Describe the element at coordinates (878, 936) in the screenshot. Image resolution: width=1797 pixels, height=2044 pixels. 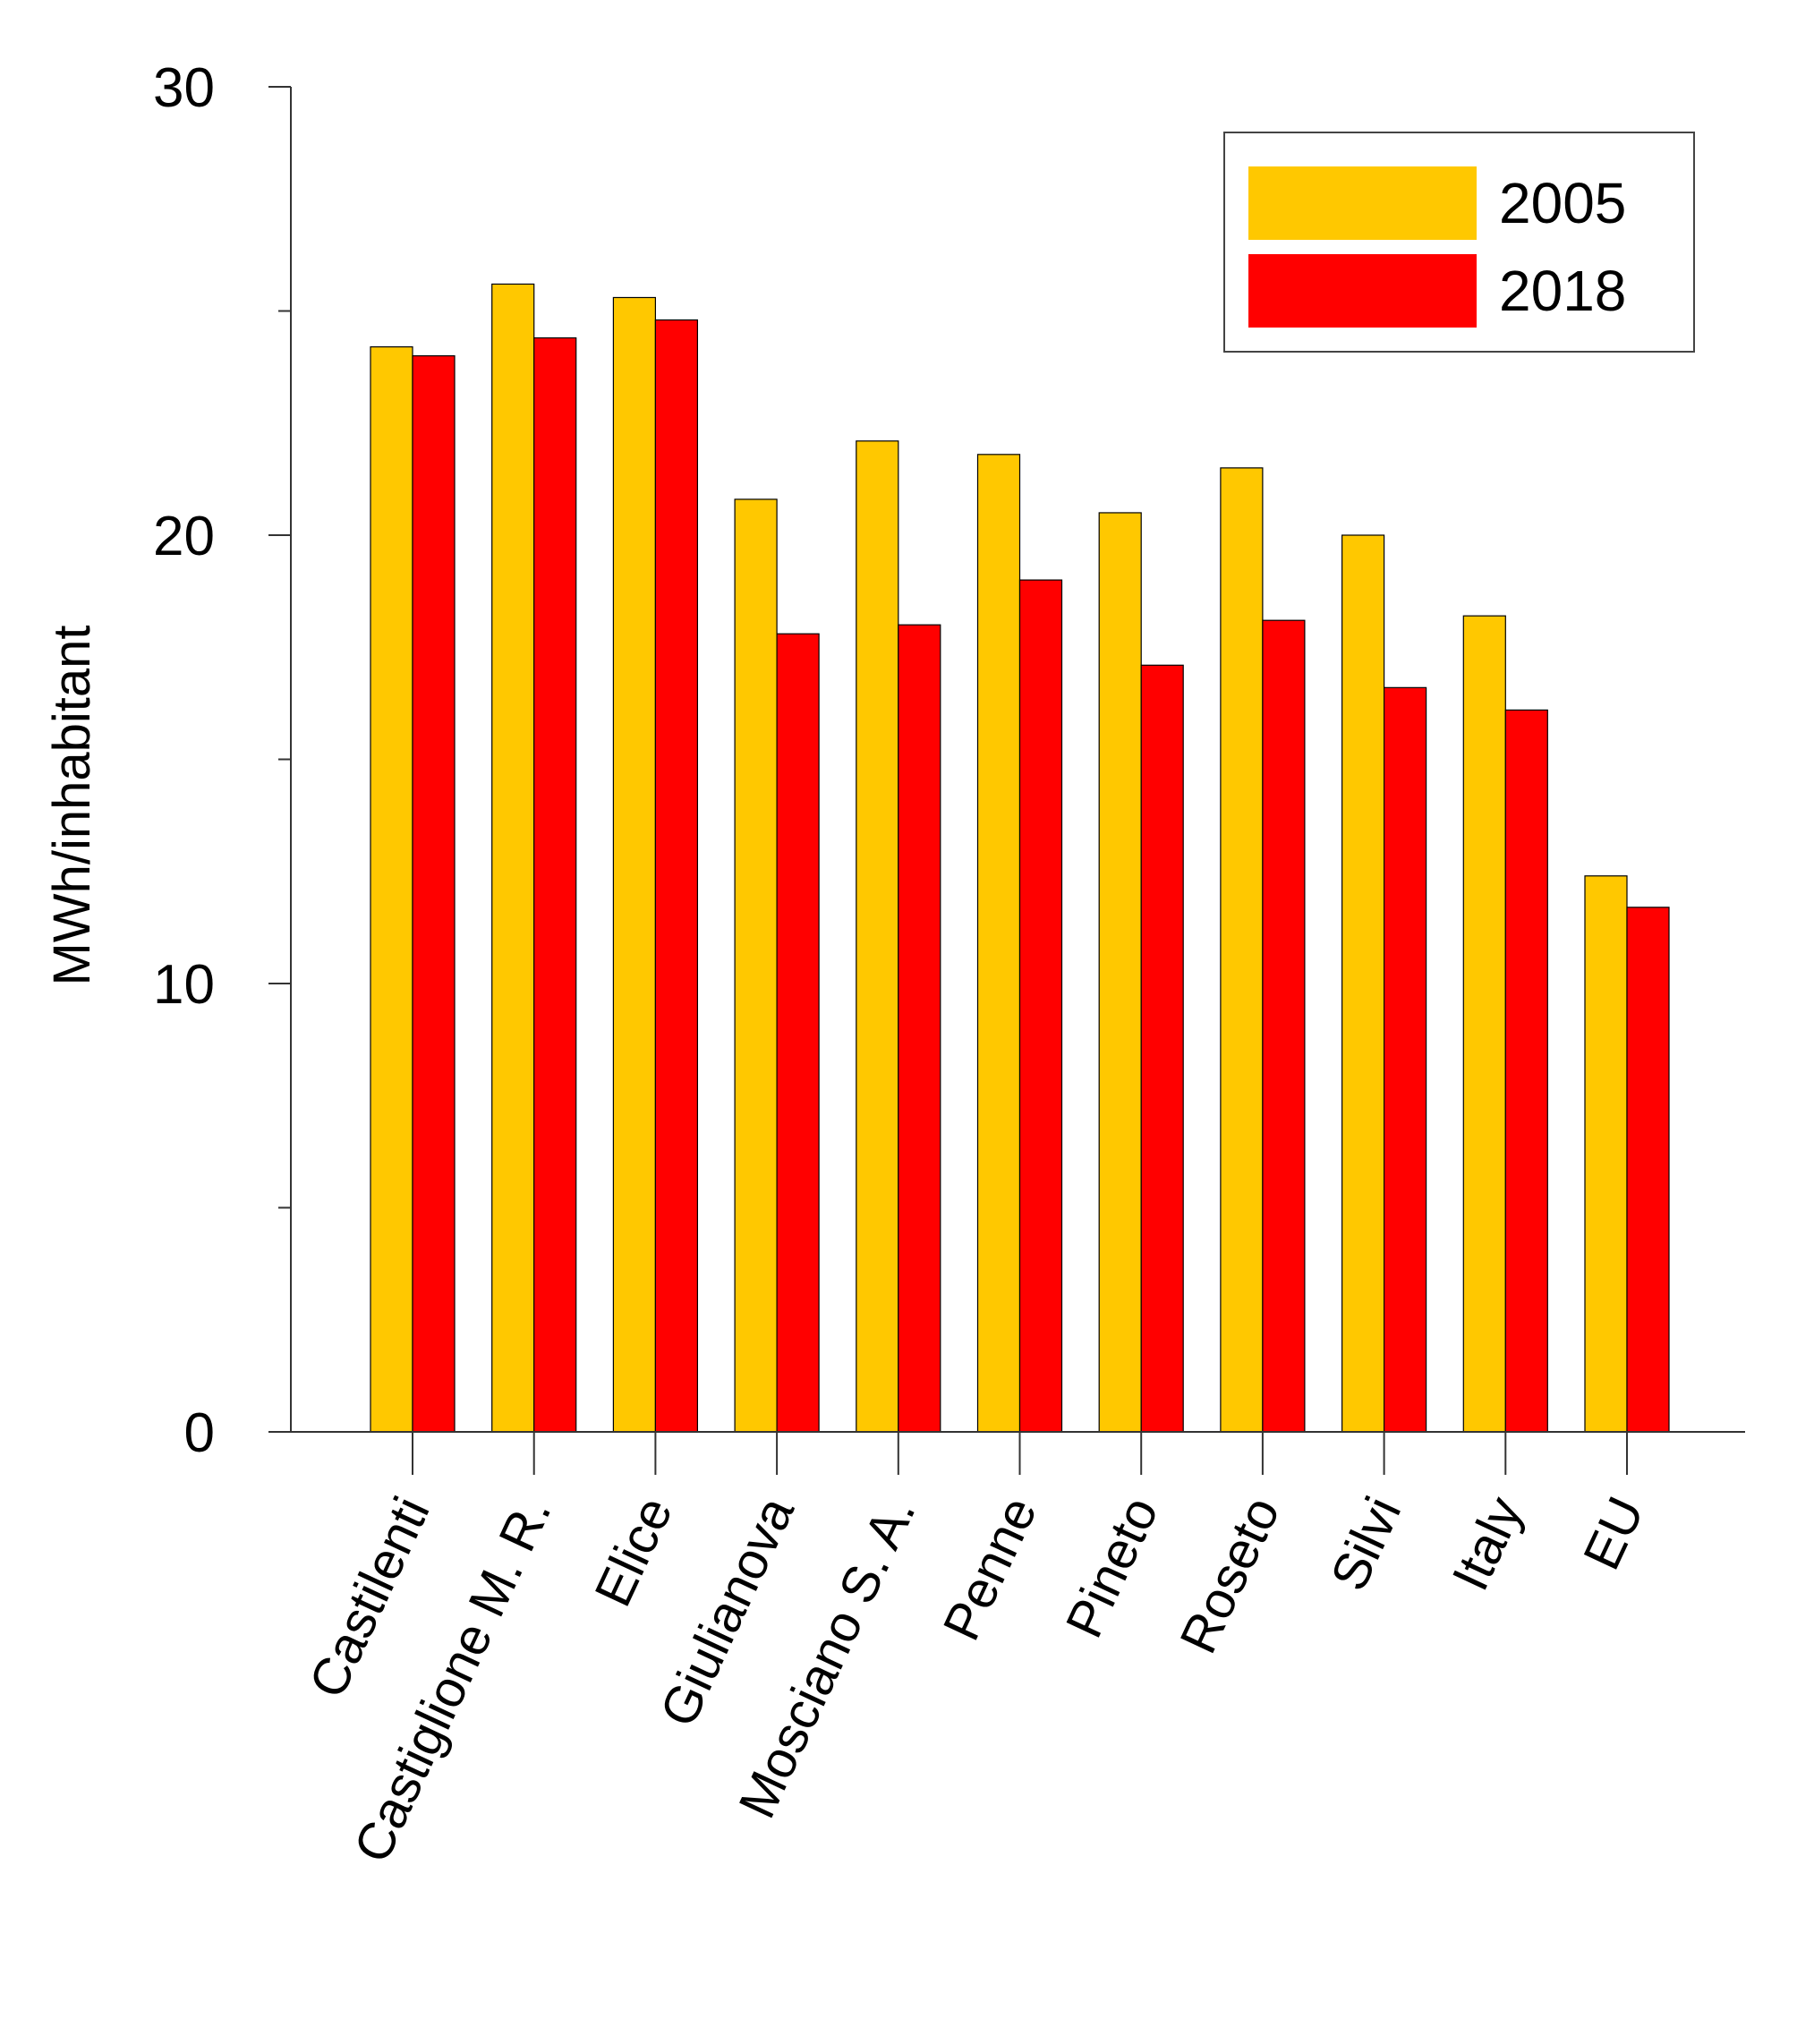
I see `bar-2005-mosciano-s-a` at that location.